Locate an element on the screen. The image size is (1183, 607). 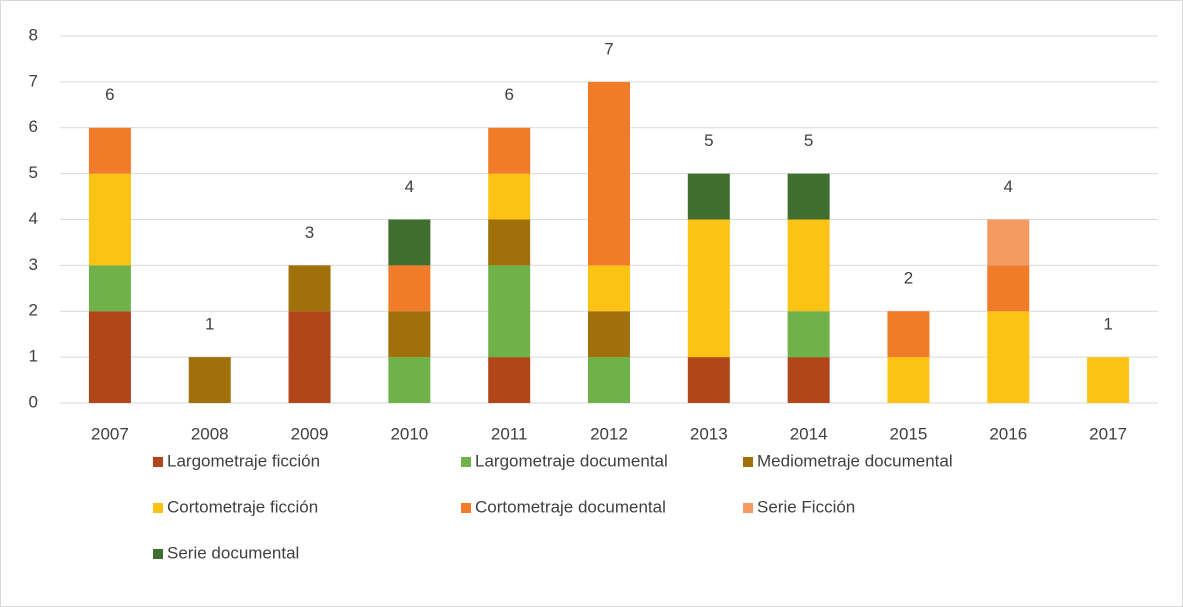
y-tick-label: 1 is located at coordinates (33, 356).